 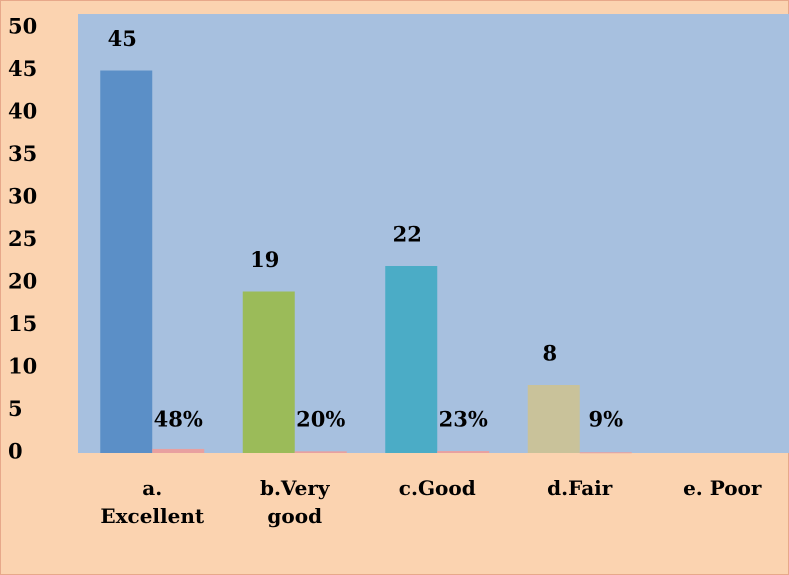 I want to click on y-tick-label: 40, so click(x=22, y=111).